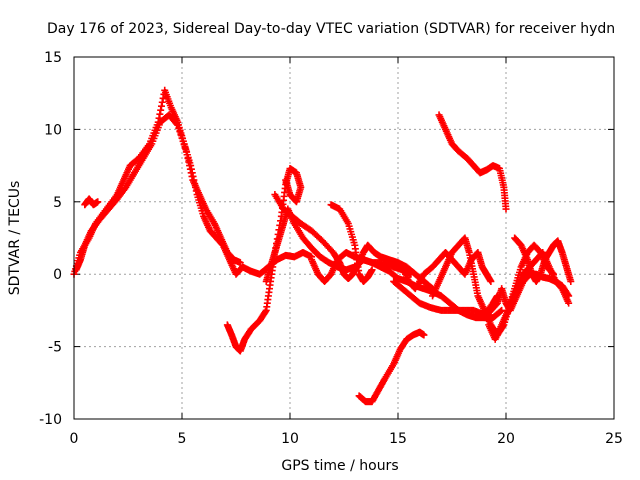 This screenshot has width=640, height=480. Describe the element at coordinates (74, 439) in the screenshot. I see `x-tick-label: 0` at that location.